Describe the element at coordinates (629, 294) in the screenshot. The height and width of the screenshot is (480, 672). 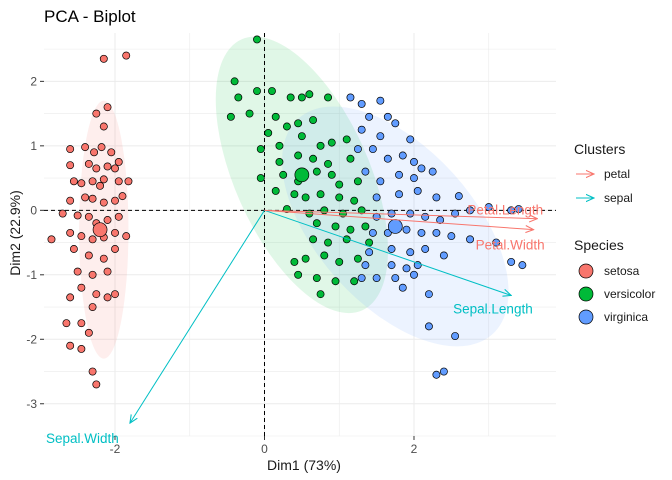
I see `legend-label-versicolor: versicolor` at that location.